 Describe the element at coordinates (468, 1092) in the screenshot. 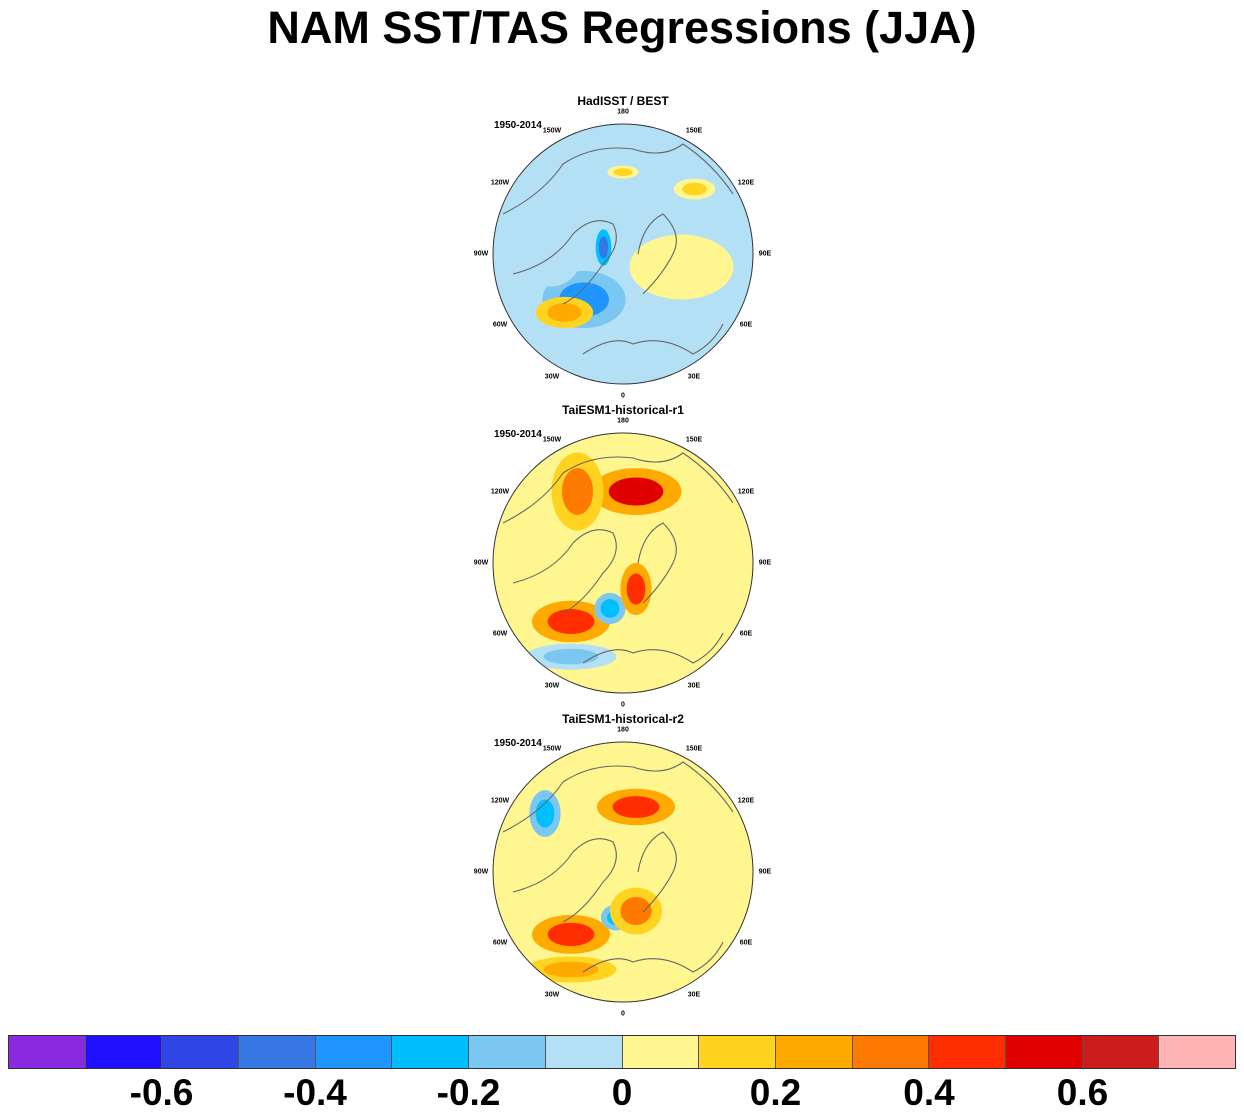

I see `colorbar-tick-label: -0.2` at that location.